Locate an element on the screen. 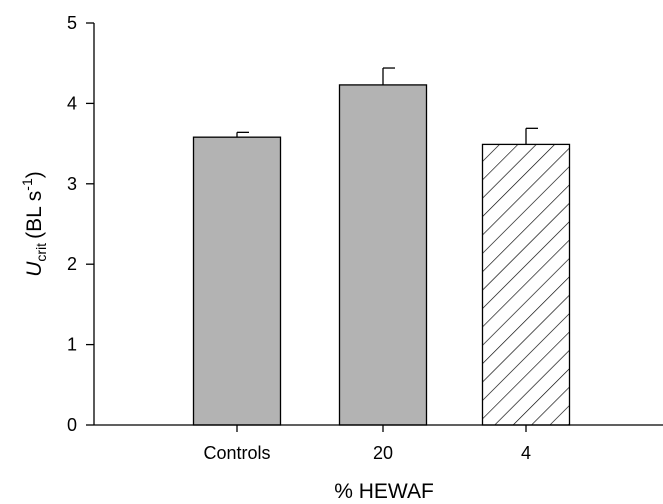 The image size is (663, 504). y-ticks-layer: 0 1 2 3 4 5 is located at coordinates (80, 224).